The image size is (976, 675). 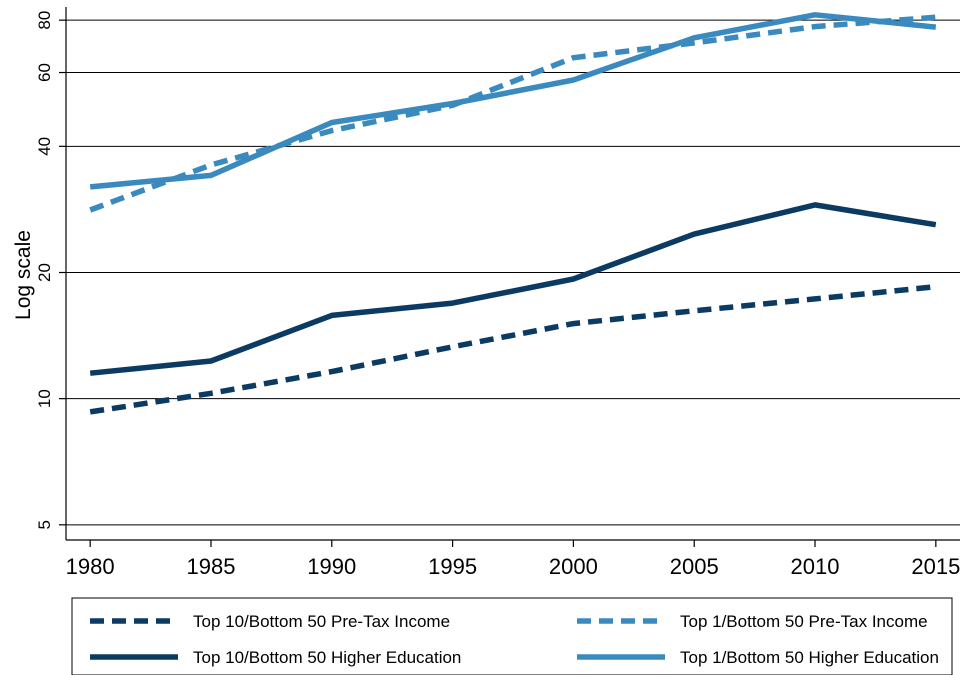 I want to click on x-tick-label-1985: 1985, so click(x=210, y=566).